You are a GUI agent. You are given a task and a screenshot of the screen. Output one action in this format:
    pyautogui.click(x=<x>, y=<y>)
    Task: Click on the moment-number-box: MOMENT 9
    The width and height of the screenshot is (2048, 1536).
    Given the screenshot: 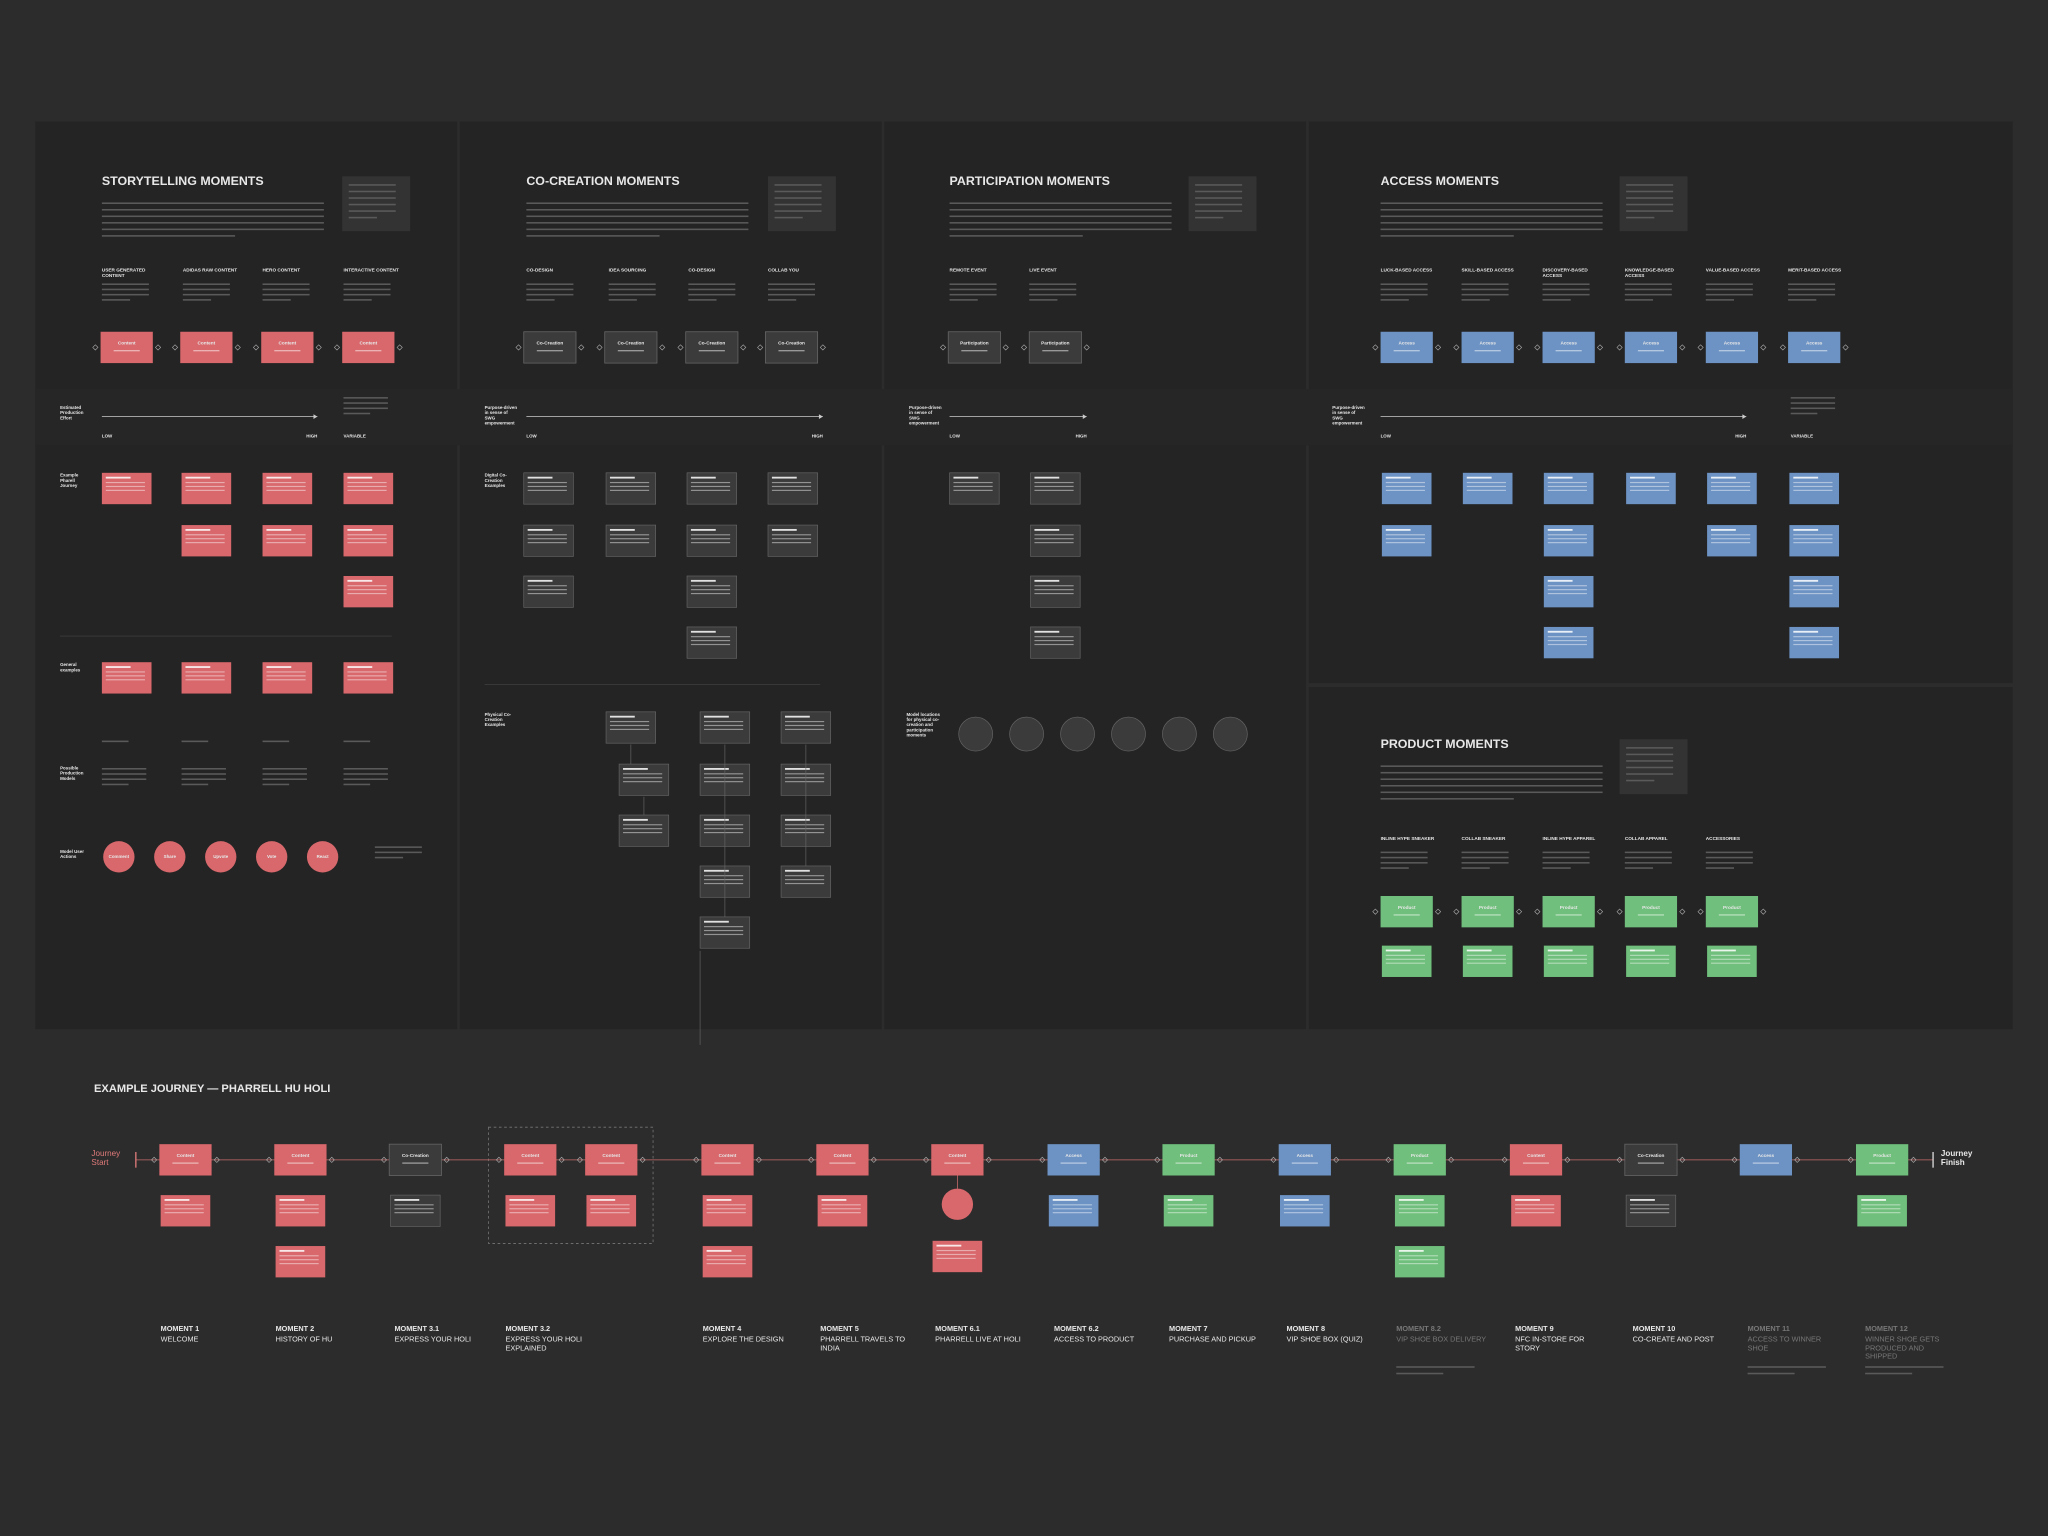 What is the action you would take?
    pyautogui.click(x=1534, y=1330)
    